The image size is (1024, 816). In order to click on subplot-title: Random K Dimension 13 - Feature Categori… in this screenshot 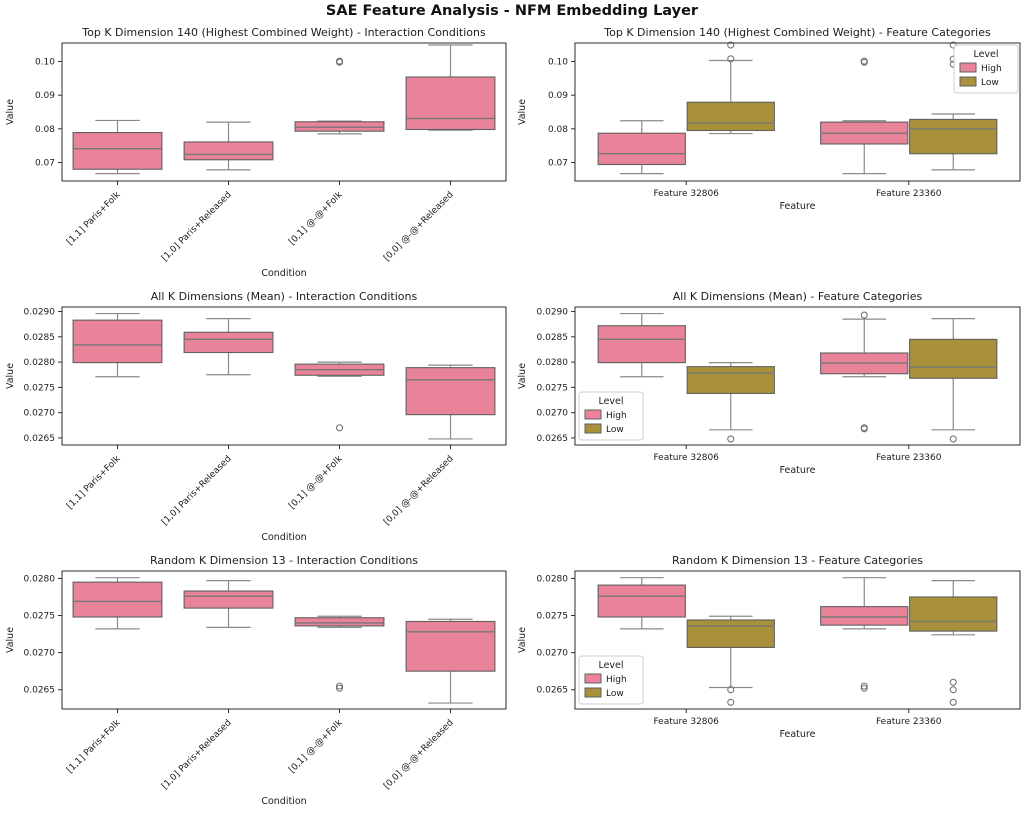, I will do `click(797, 560)`.